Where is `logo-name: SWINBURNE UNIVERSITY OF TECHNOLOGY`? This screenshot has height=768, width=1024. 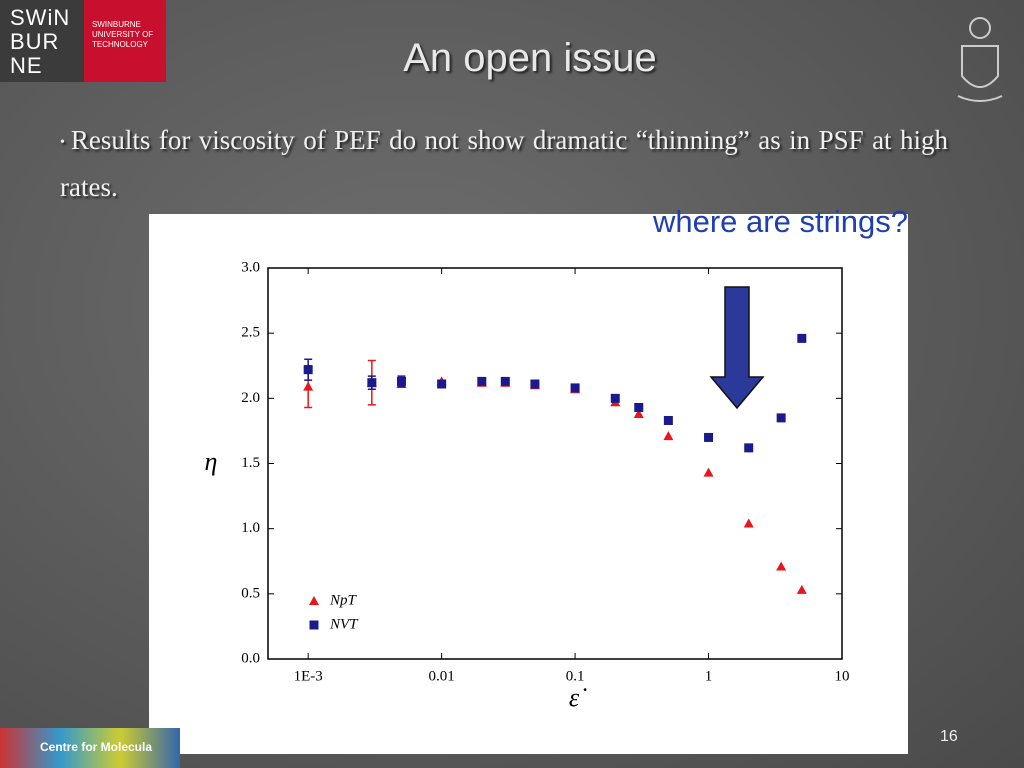
logo-name: SWINBURNE UNIVERSITY OF TECHNOLOGY is located at coordinates (125, 41).